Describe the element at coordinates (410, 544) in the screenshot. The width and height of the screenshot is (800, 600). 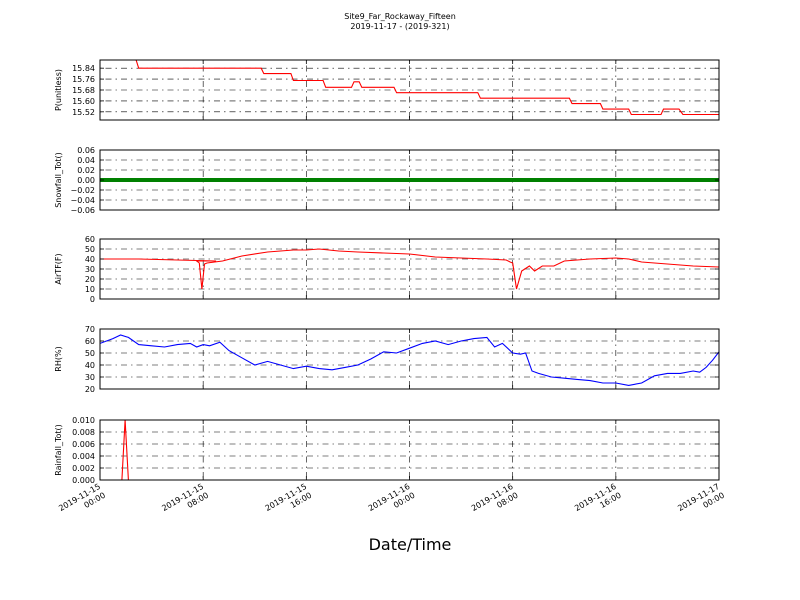
I see `x-axis-label: Date/Time` at that location.